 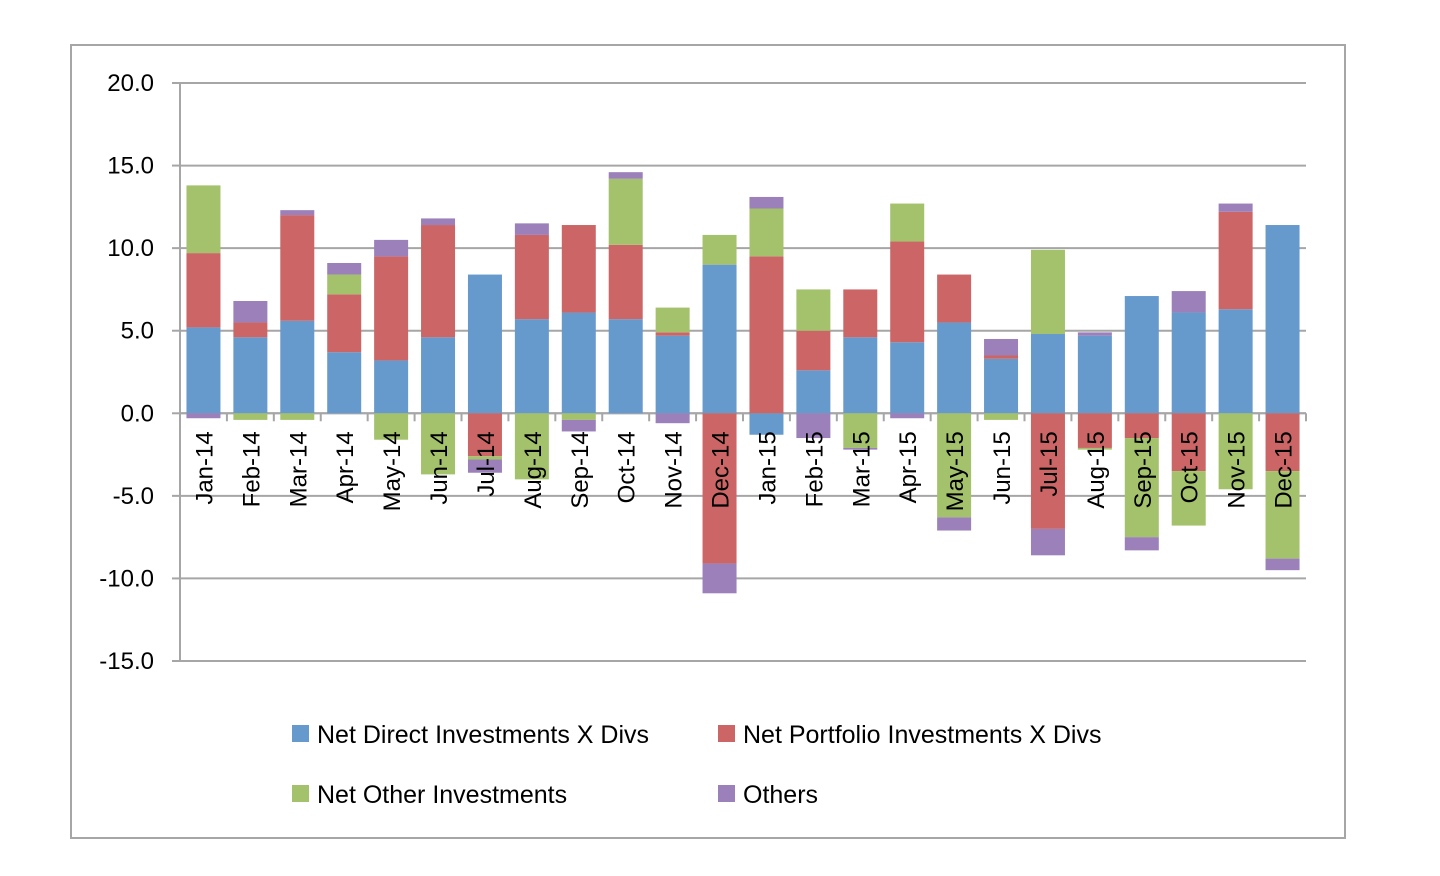 I want to click on legend-label: Net Other Investments, so click(x=442, y=795).